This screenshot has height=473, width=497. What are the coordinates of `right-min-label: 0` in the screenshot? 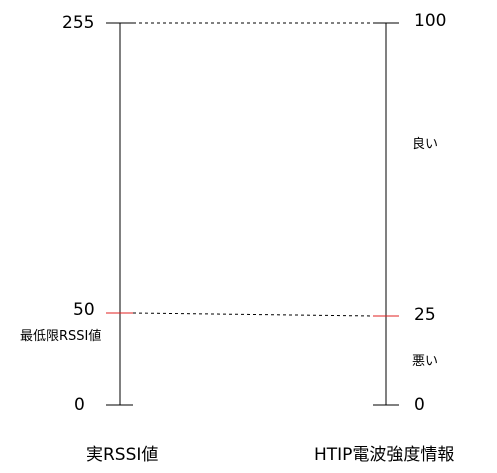 It's located at (419, 405).